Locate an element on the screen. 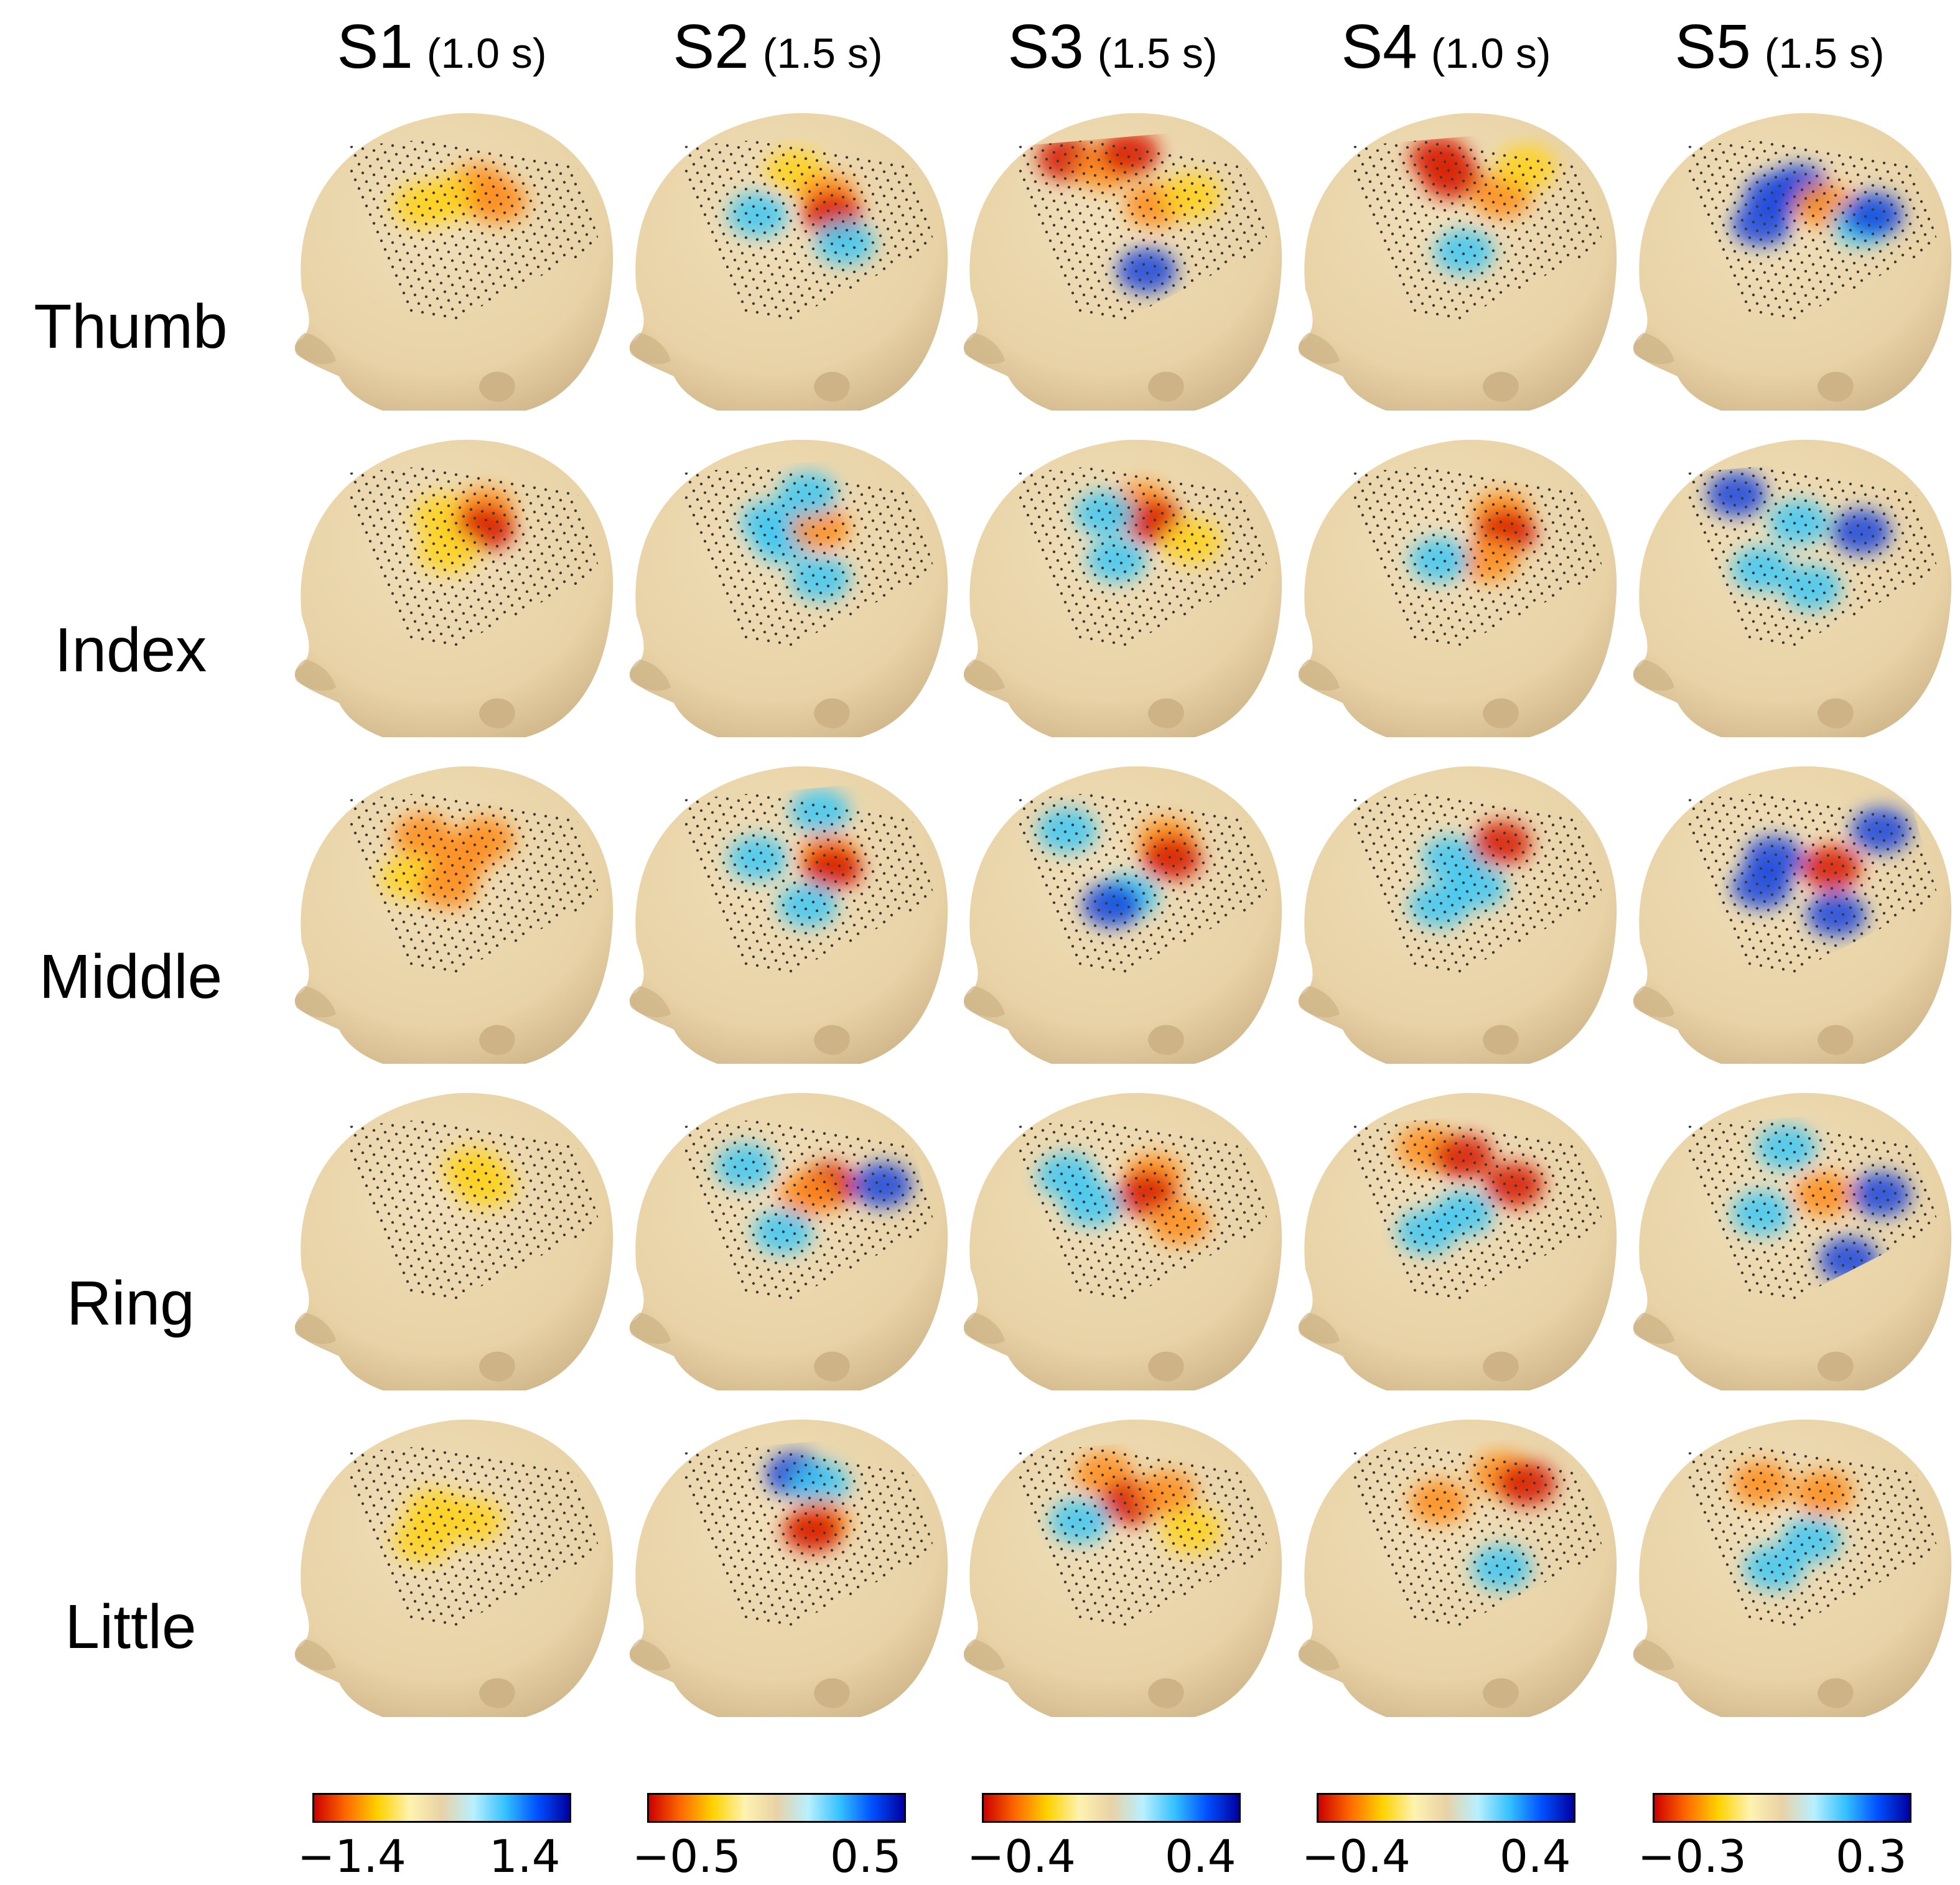  colorbar-s2 is located at coordinates (777, 1808).